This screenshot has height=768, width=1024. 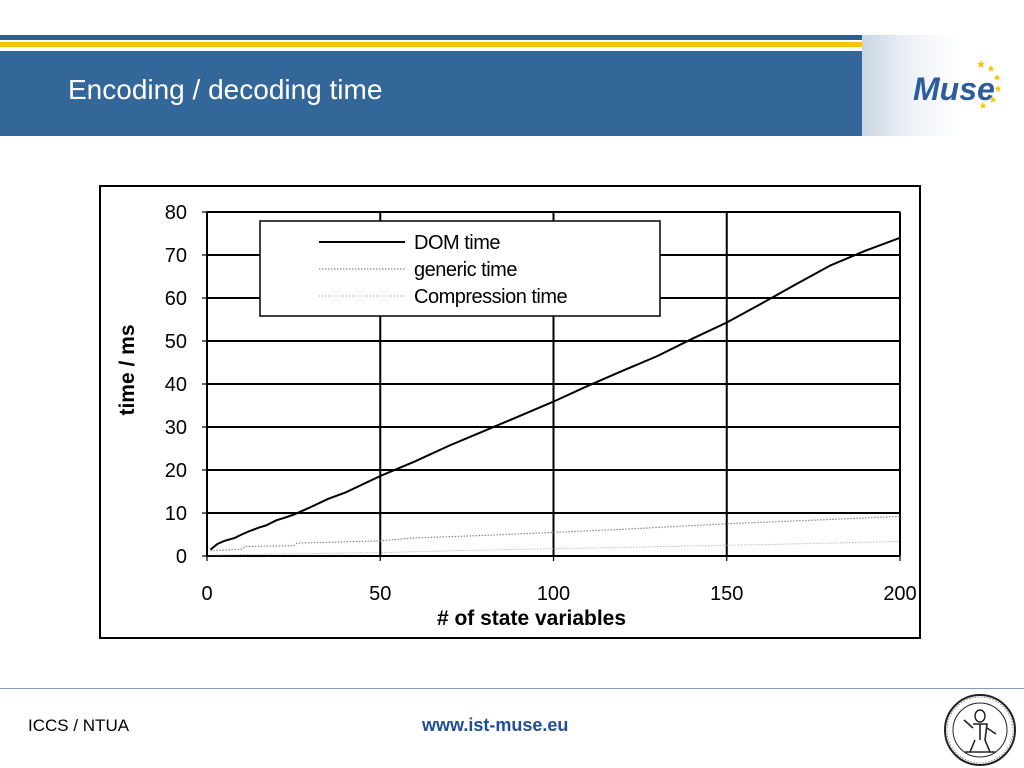 I want to click on legend-label-2: Compression time, so click(x=491, y=297).